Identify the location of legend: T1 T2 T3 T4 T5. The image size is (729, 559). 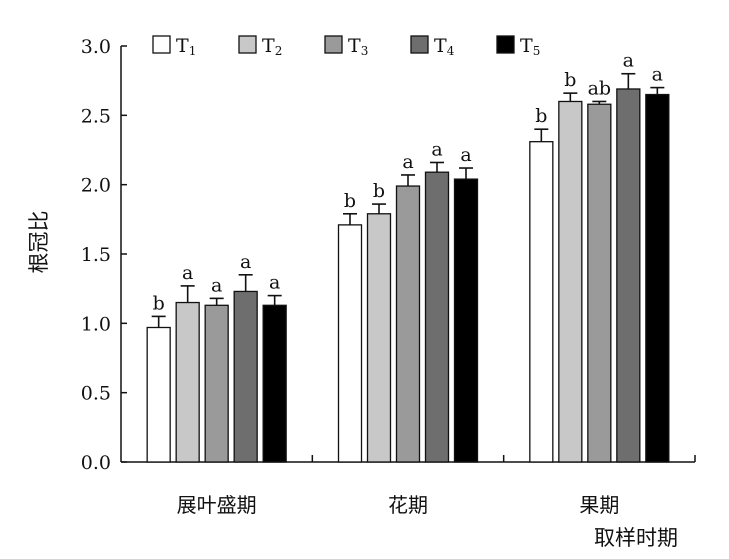
(346, 46).